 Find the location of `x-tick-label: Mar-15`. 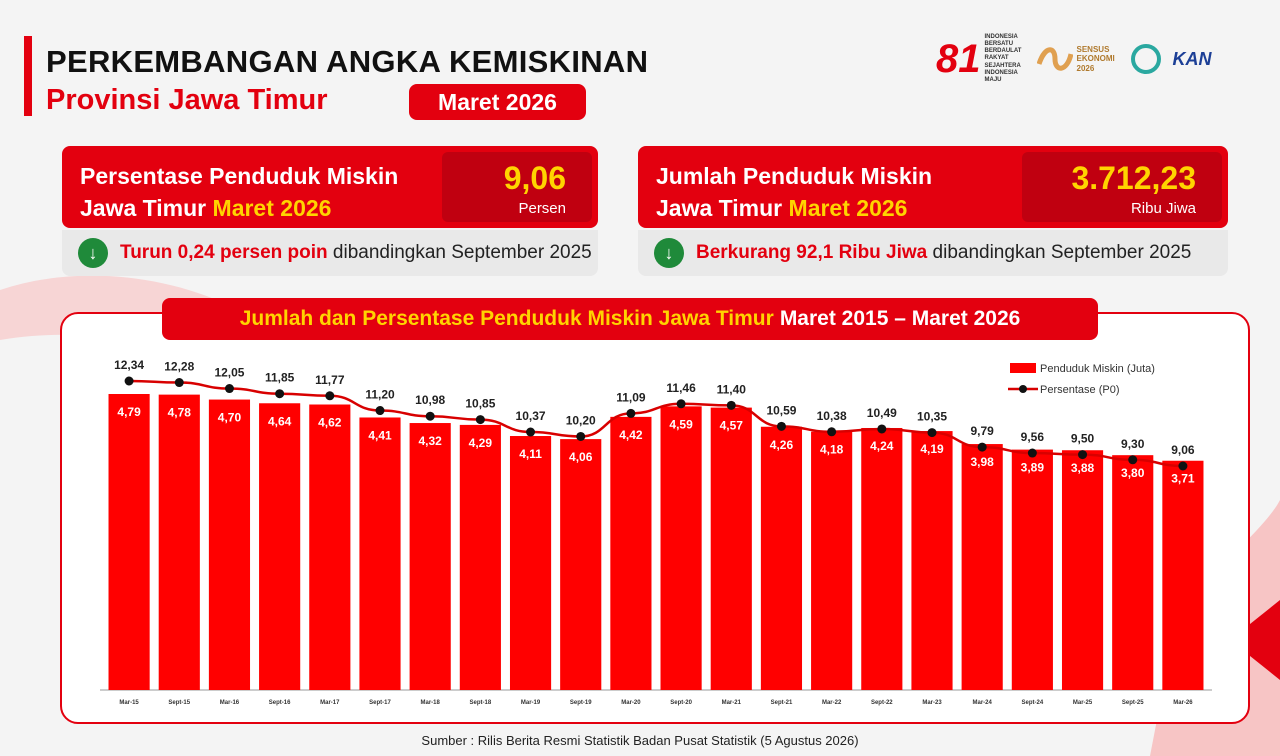

x-tick-label: Mar-15 is located at coordinates (129, 703).